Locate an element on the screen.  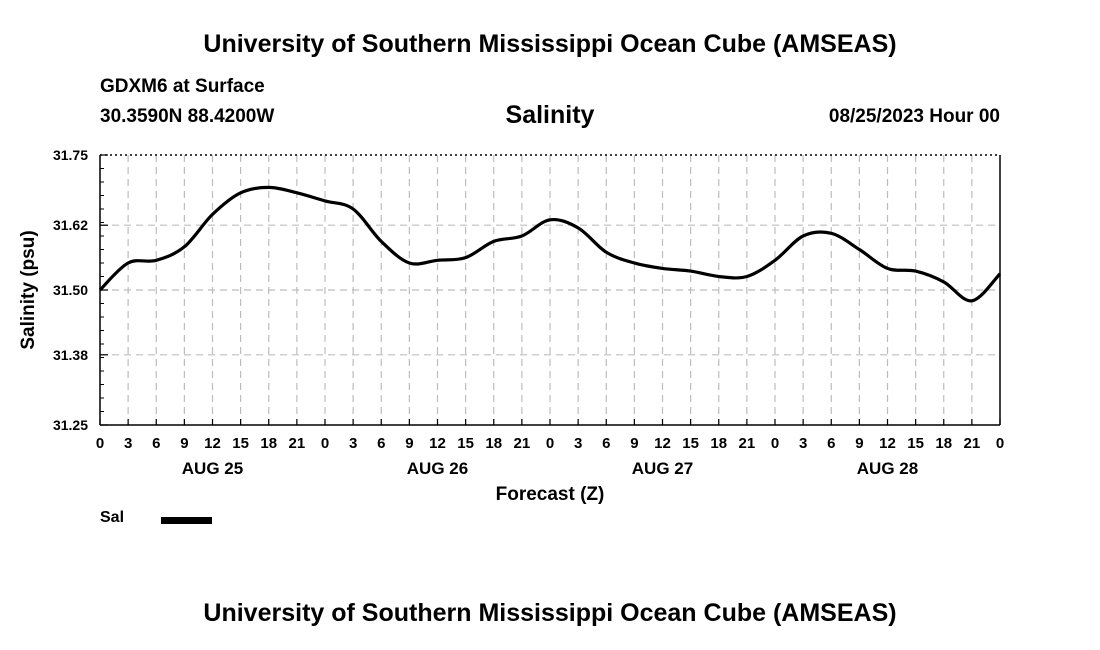
station-name: GDXM6 at Surface is located at coordinates (182, 86).